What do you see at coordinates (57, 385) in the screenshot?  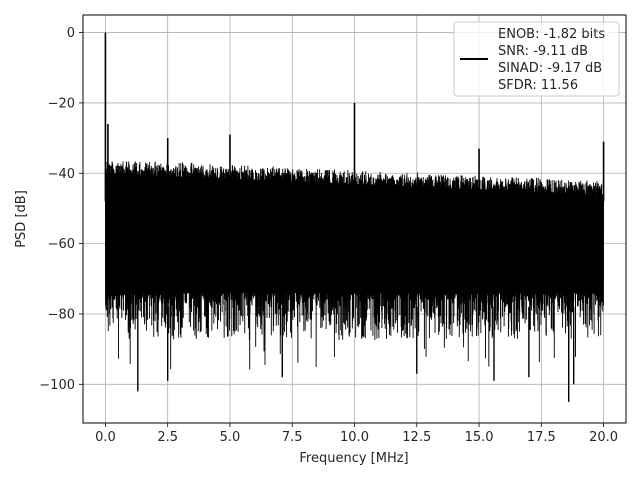 I see `y-tick-label: −100` at bounding box center [57, 385].